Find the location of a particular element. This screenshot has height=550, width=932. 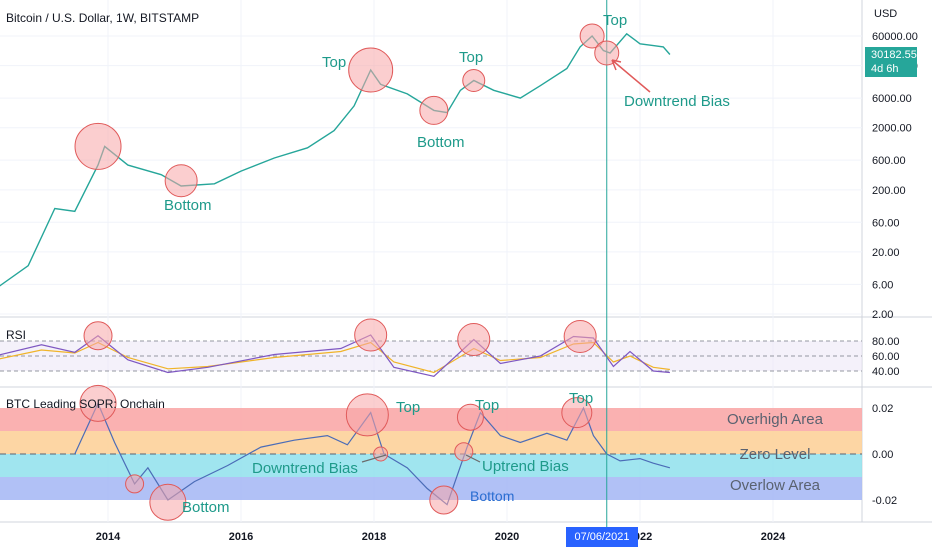

overlow-area-label: Overlow Area is located at coordinates (775, 485).